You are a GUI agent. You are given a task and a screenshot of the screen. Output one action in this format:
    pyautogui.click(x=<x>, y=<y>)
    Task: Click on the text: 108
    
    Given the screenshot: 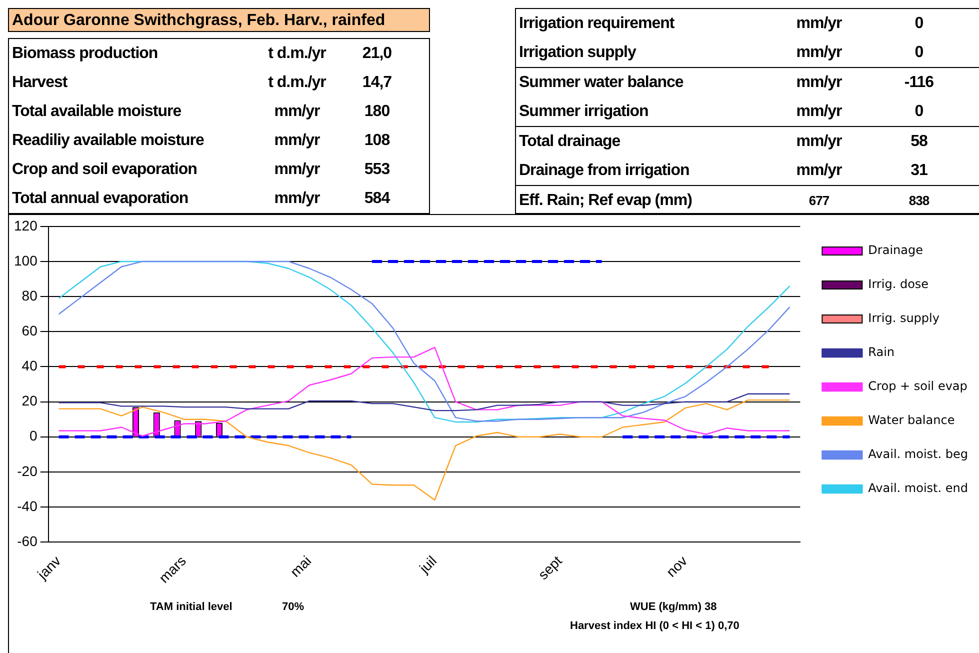 What is the action you would take?
    pyautogui.click(x=377, y=141)
    